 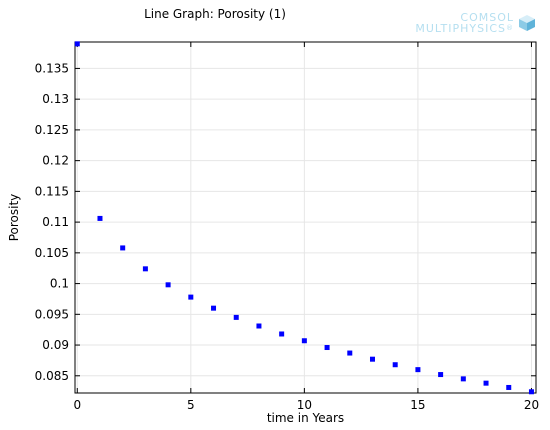 What do you see at coordinates (527, 23) in the screenshot?
I see `cube-icon` at bounding box center [527, 23].